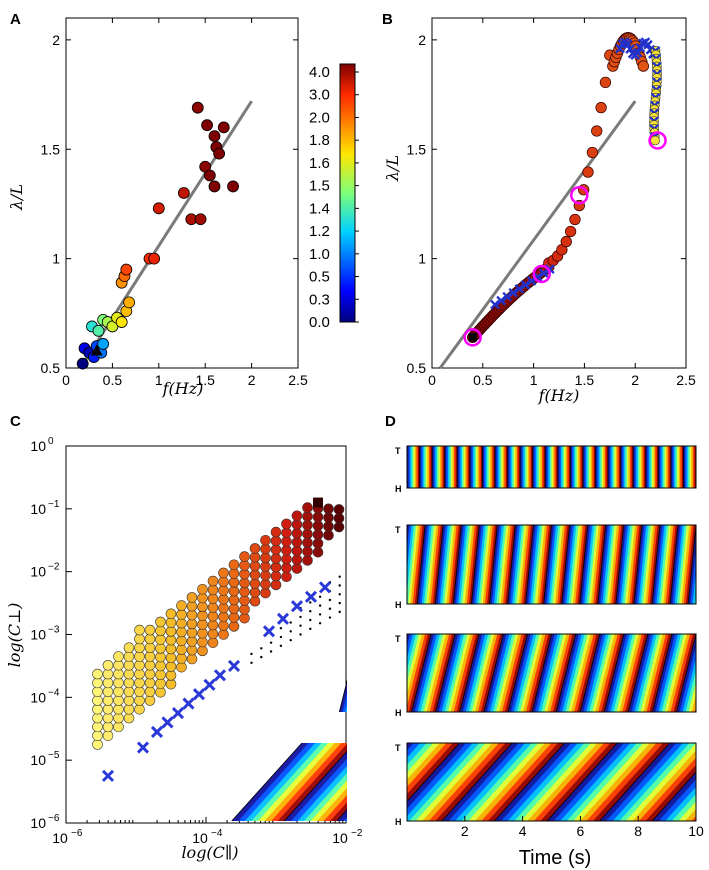 The height and width of the screenshot is (870, 709). Describe the element at coordinates (54, 755) in the screenshot. I see `y-tick-exponent: −5` at that location.